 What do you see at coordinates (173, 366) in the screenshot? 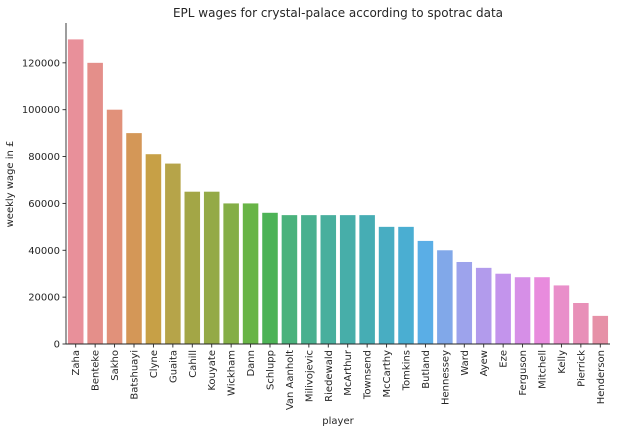
I see `x-tick-label: Guaita` at bounding box center [173, 366].